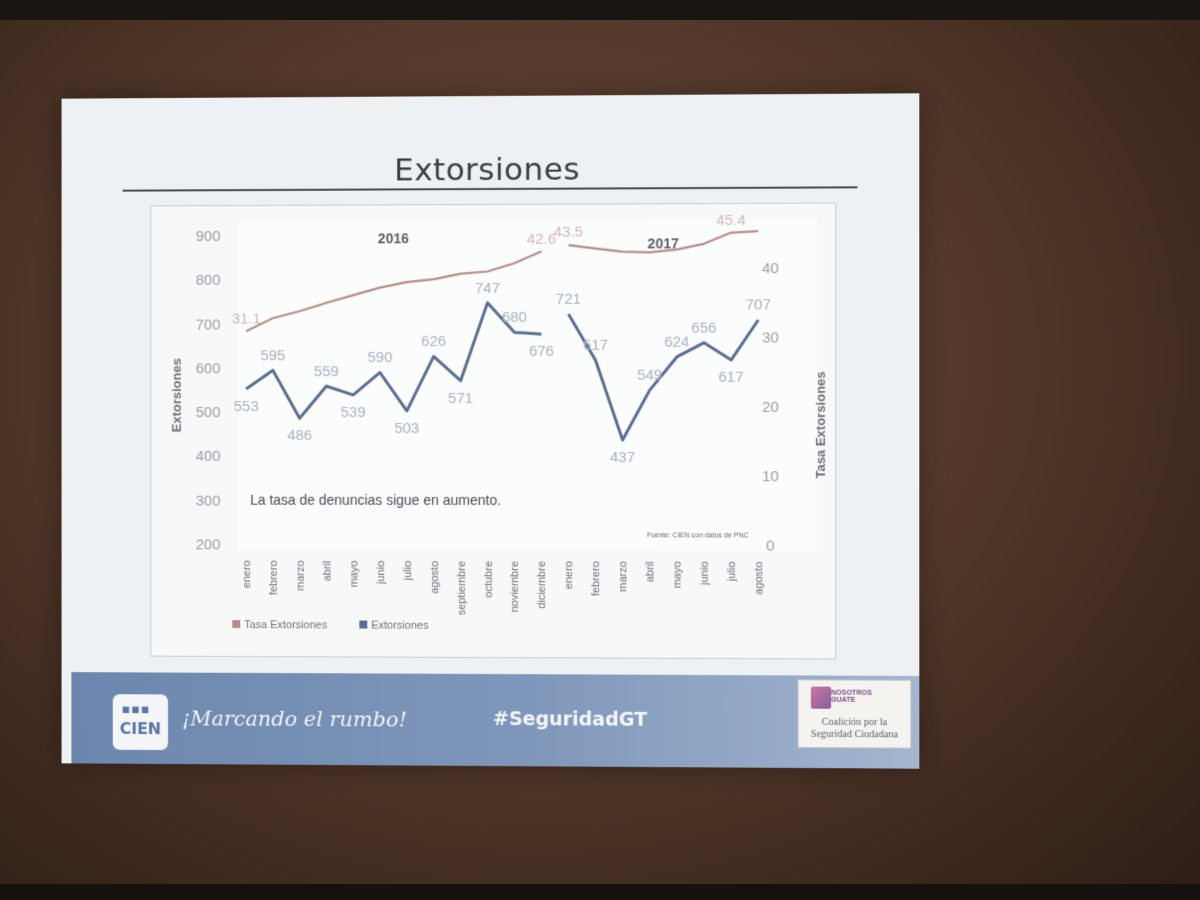 This screenshot has height=900, width=1200. I want to click on extorsiones-data-label: 559, so click(326, 371).